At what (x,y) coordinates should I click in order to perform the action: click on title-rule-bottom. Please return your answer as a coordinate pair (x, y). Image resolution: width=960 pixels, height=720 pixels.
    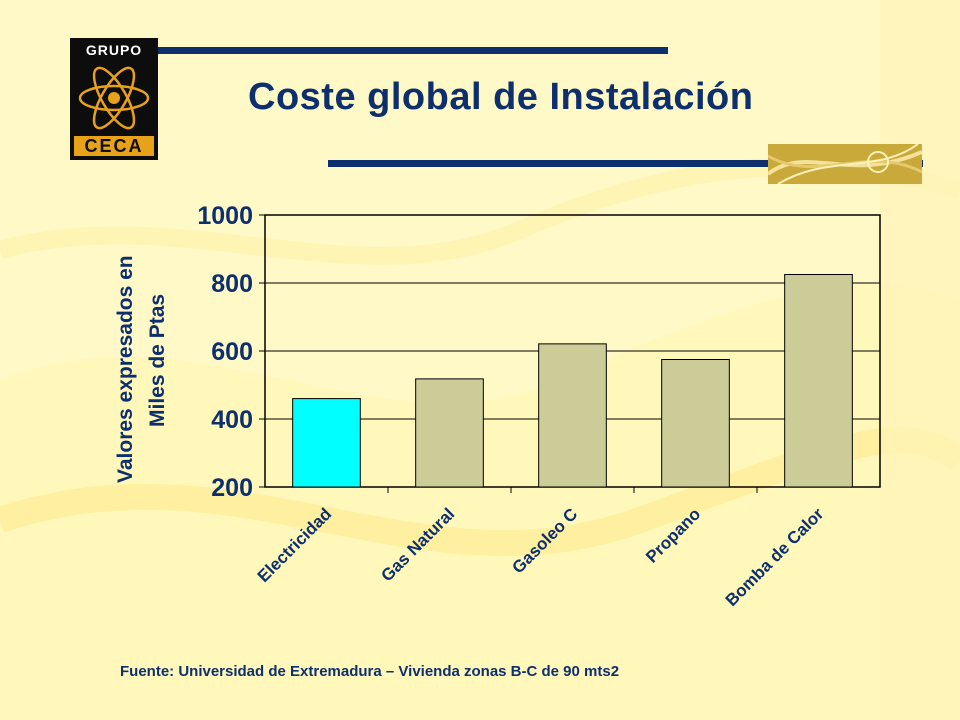
    Looking at the image, I should click on (625, 163).